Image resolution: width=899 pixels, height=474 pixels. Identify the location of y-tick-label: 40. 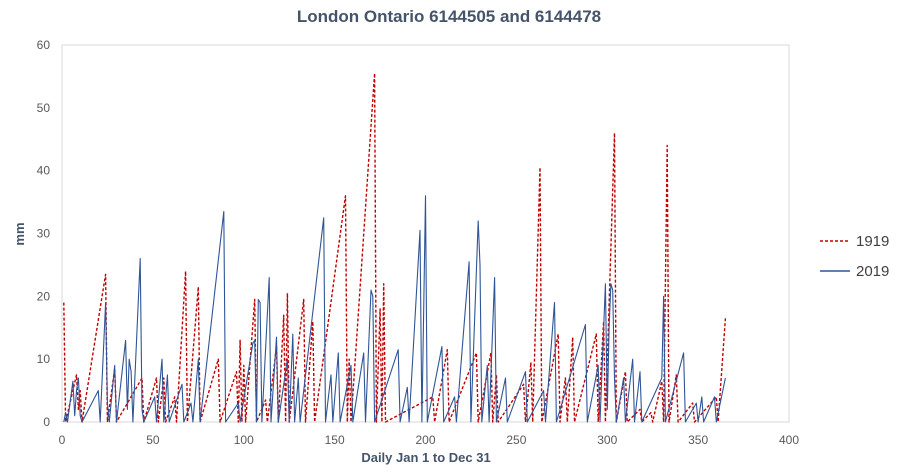
(44, 171).